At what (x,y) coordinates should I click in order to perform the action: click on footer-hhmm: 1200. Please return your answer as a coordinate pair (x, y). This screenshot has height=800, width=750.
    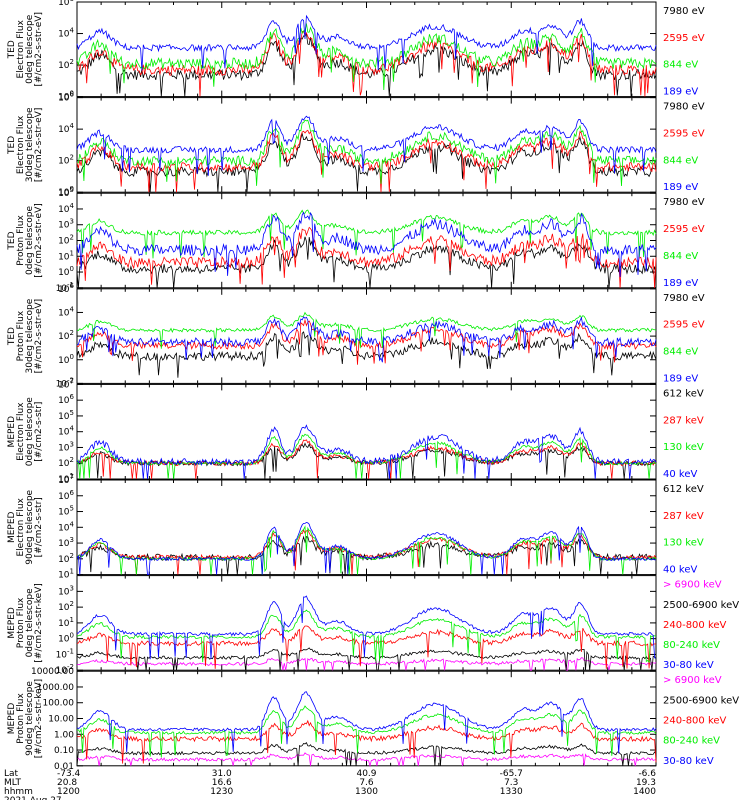
    Looking at the image, I should click on (68, 792).